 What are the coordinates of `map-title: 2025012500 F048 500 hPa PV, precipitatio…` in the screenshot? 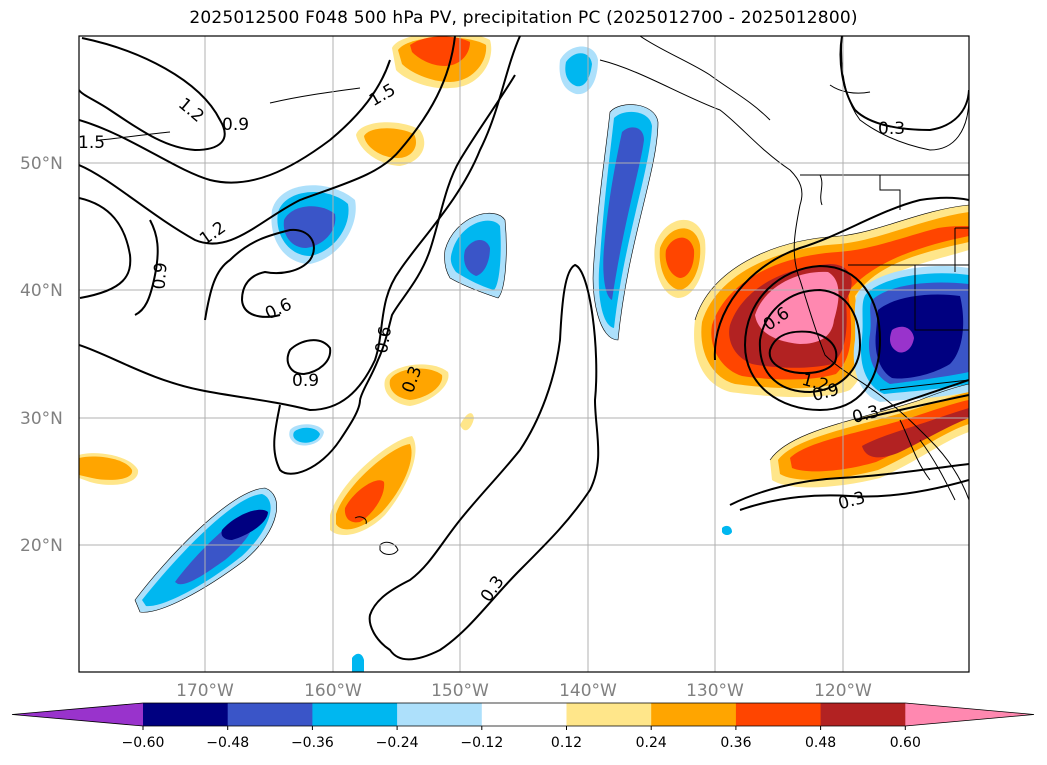 It's located at (523, 18).